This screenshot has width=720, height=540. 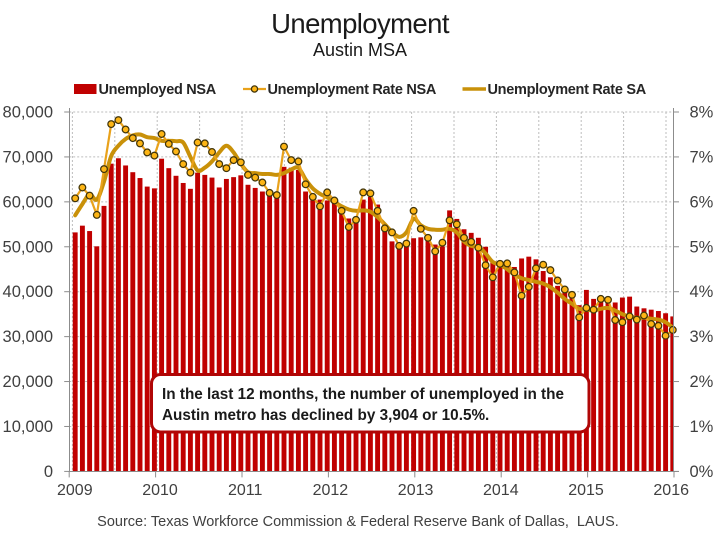 I want to click on svg-text: Unemployment Rate NSA, so click(x=352, y=90).